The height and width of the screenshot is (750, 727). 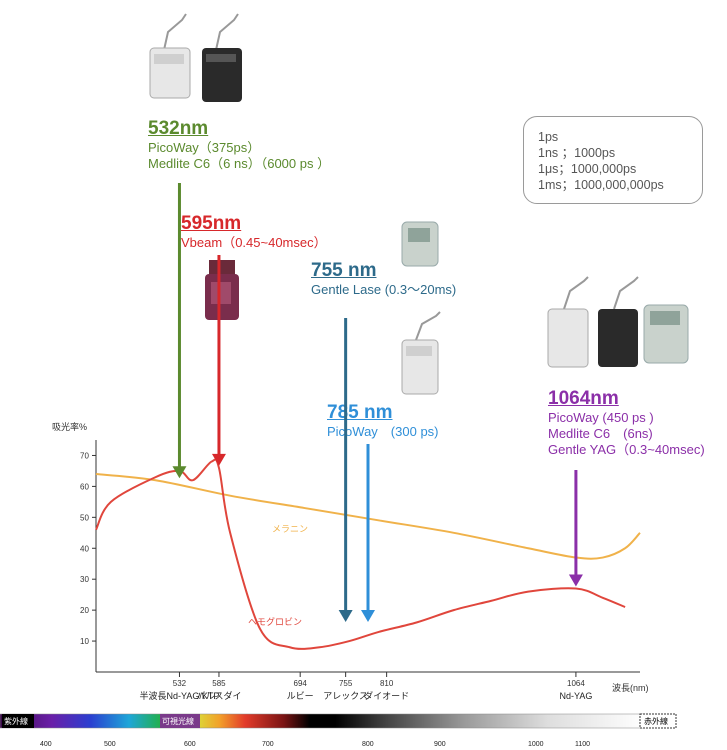 What do you see at coordinates (630, 687) in the screenshot?
I see `x-axis-label: 波長(nm)` at bounding box center [630, 687].